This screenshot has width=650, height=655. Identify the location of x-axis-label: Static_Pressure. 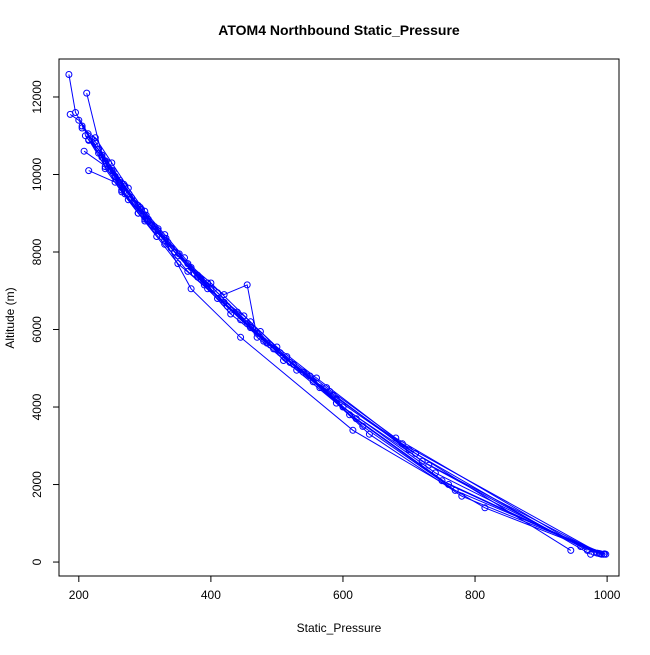
(339, 628).